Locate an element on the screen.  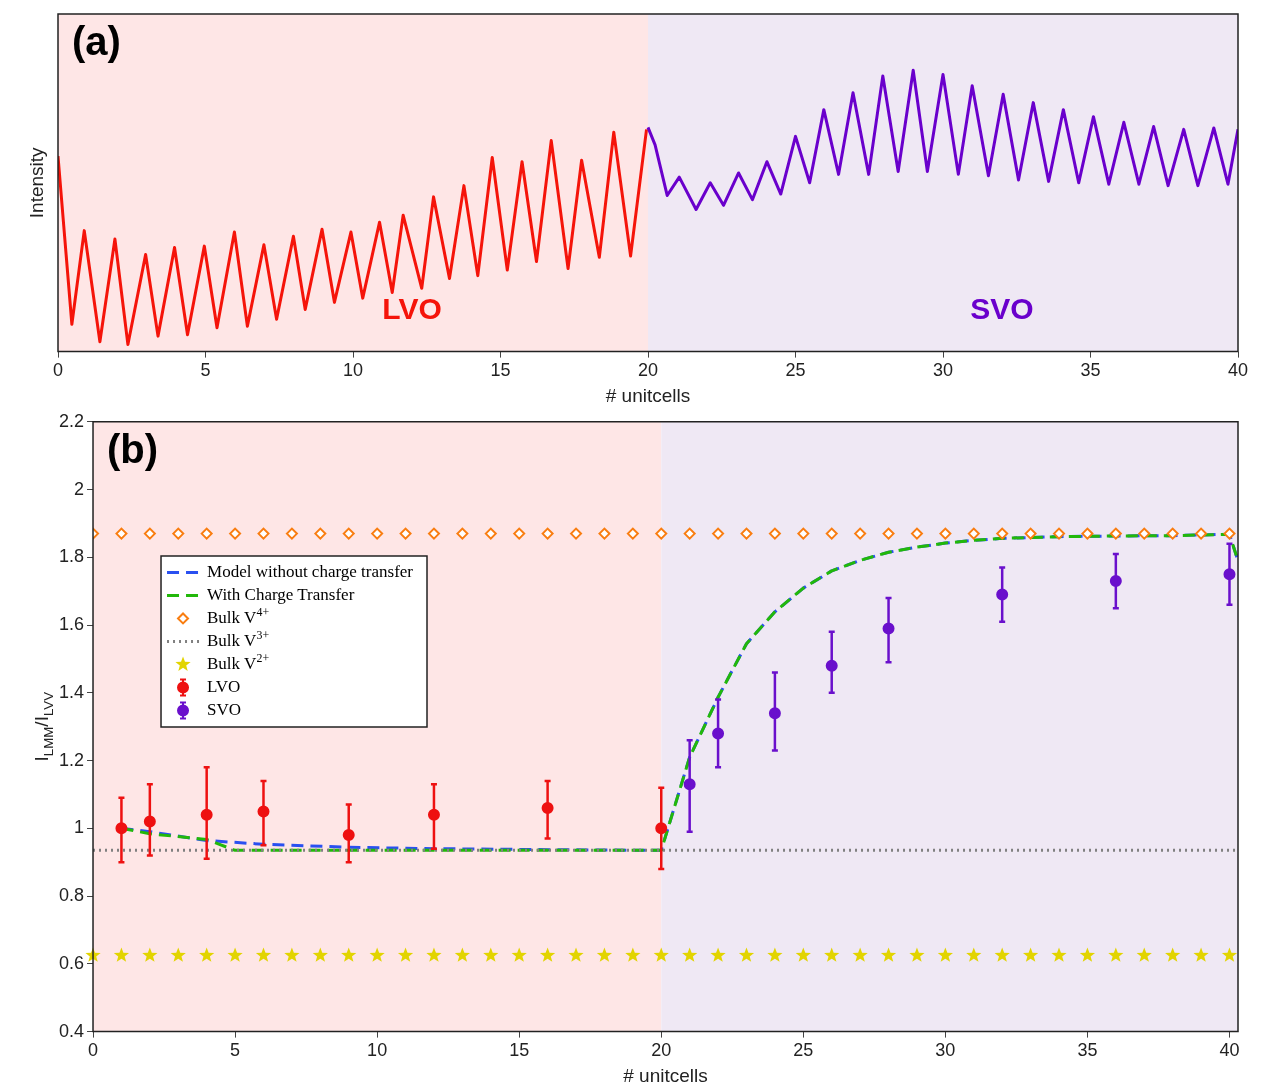
y-tick-label: 0.8 is located at coordinates (71, 895).